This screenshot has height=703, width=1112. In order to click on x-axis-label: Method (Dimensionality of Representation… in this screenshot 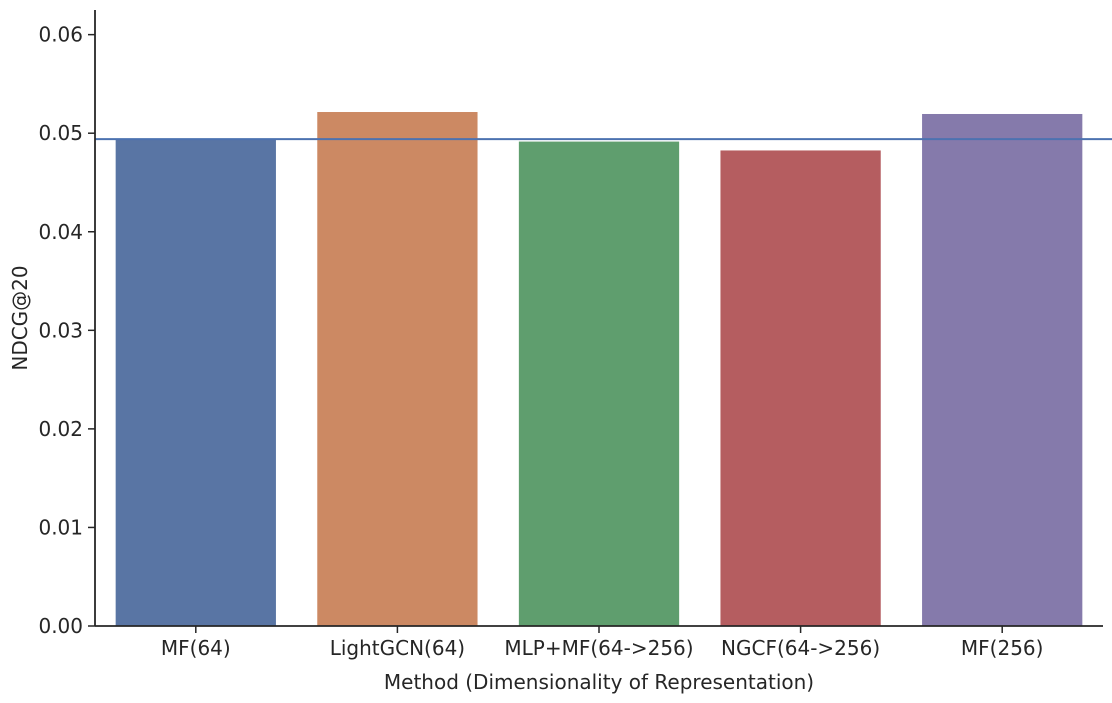, I will do `click(599, 682)`.